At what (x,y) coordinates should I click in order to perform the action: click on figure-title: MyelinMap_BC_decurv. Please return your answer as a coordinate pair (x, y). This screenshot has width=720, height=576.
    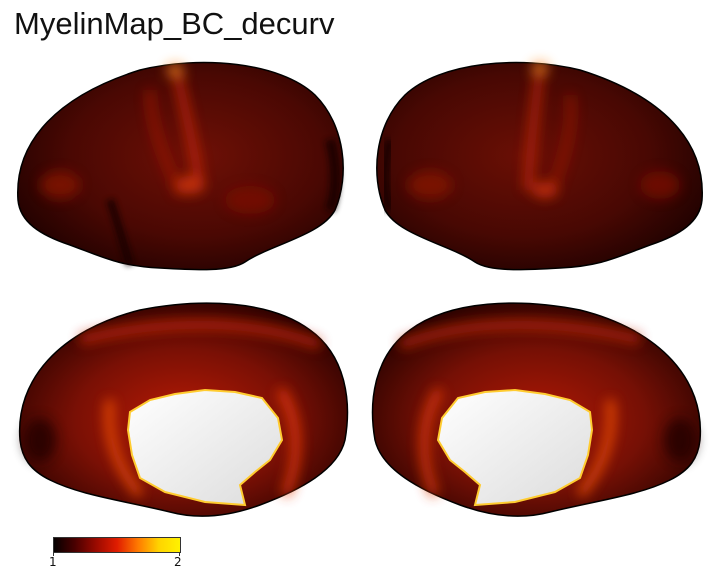
    Looking at the image, I should click on (174, 23).